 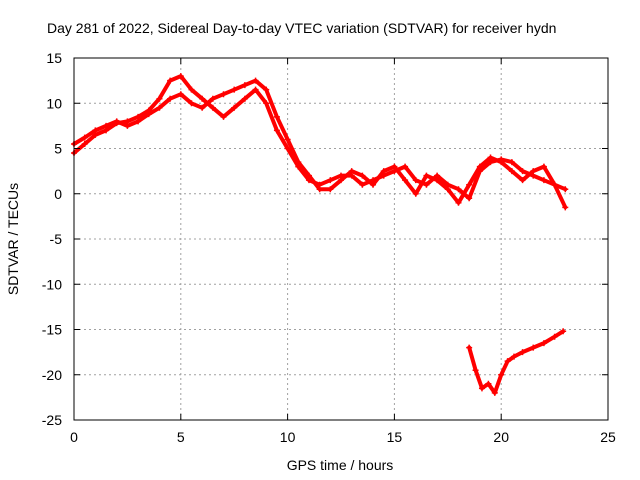 What do you see at coordinates (52, 375) in the screenshot?
I see `y-tick-label: -20` at bounding box center [52, 375].